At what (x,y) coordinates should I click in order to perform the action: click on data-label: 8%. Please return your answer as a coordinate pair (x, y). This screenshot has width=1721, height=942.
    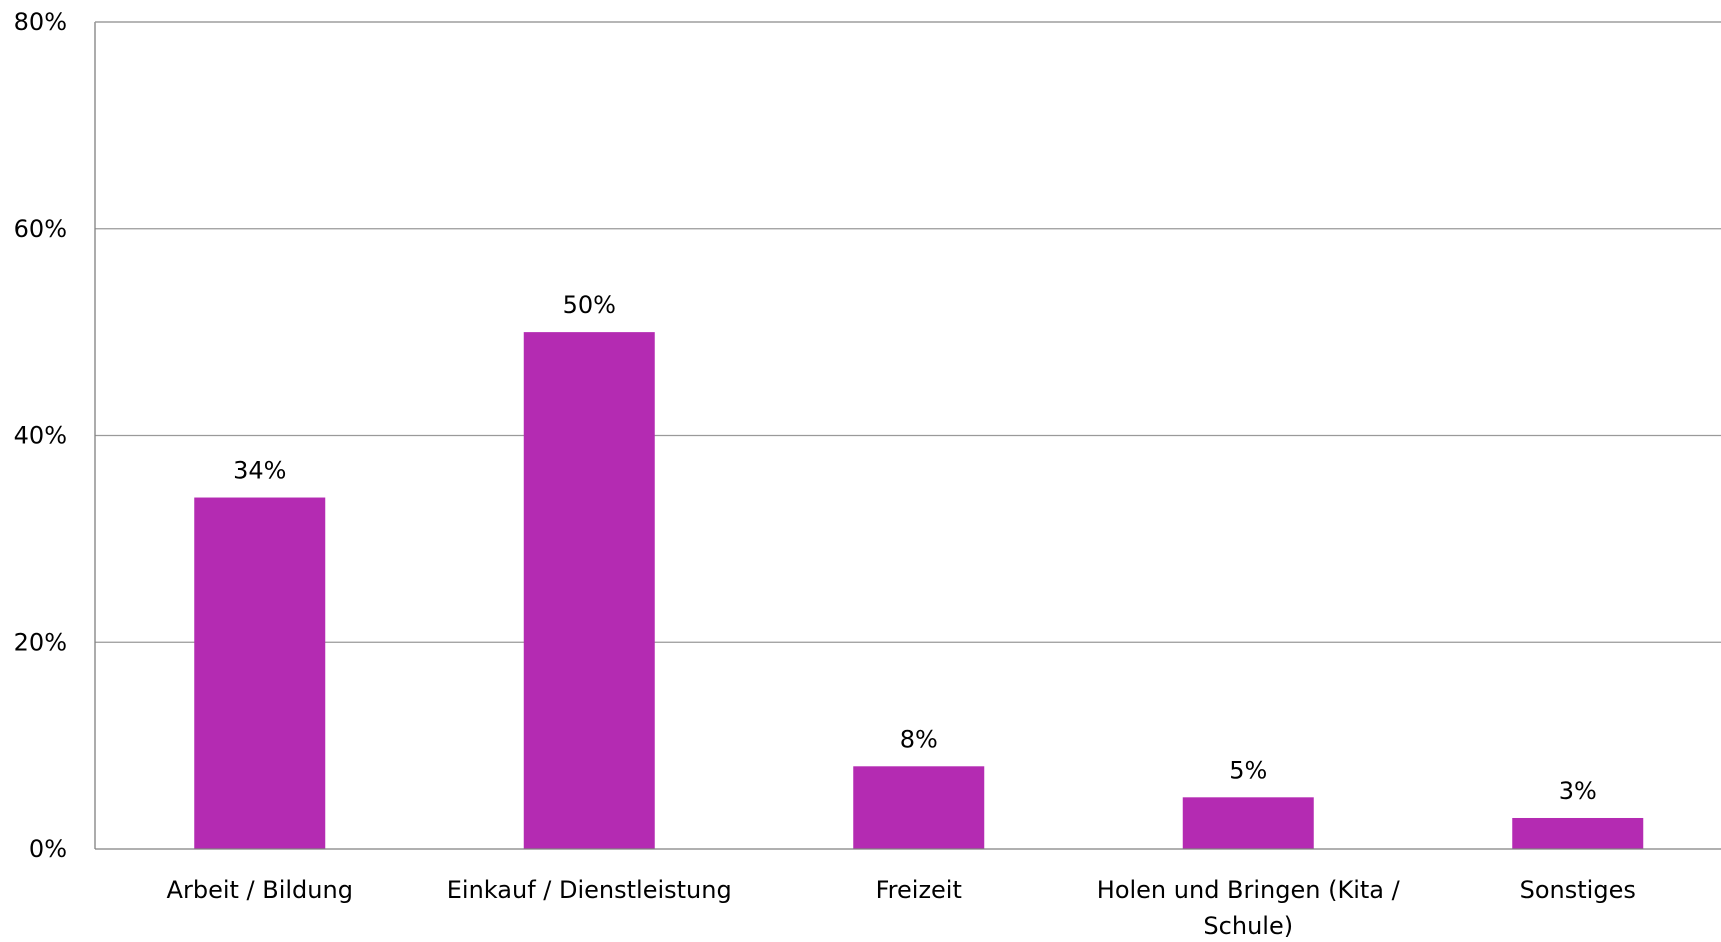
    Looking at the image, I should click on (919, 739).